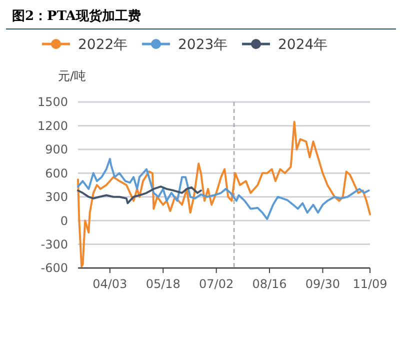  What do you see at coordinates (52, 102) in the screenshot?
I see `y-tick-label: 1500` at bounding box center [52, 102].